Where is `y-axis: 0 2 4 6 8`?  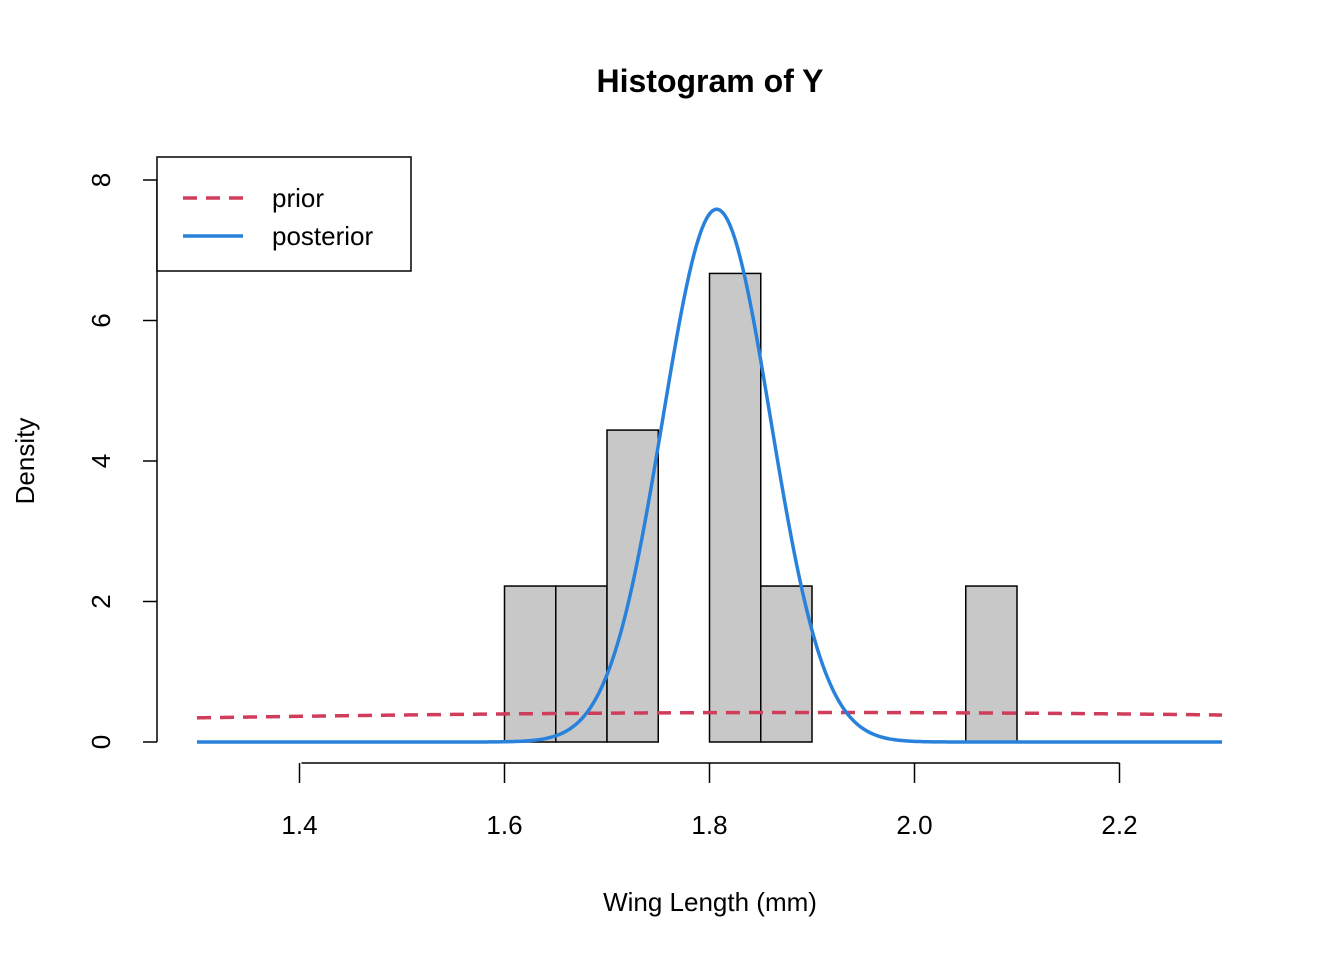 y-axis: 0 2 4 6 8 is located at coordinates (122, 461).